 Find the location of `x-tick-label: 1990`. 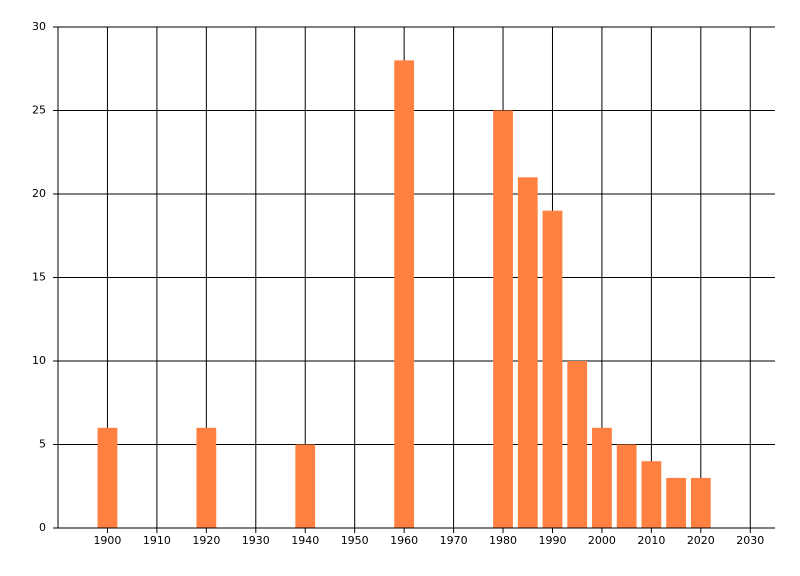

x-tick-label: 1990 is located at coordinates (552, 540).